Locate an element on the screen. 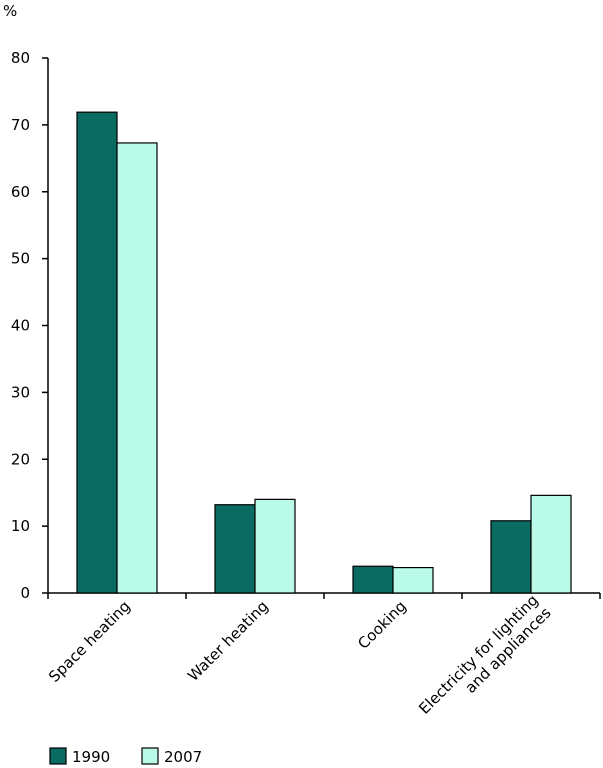  category-label: Space heating is located at coordinates (89, 641).